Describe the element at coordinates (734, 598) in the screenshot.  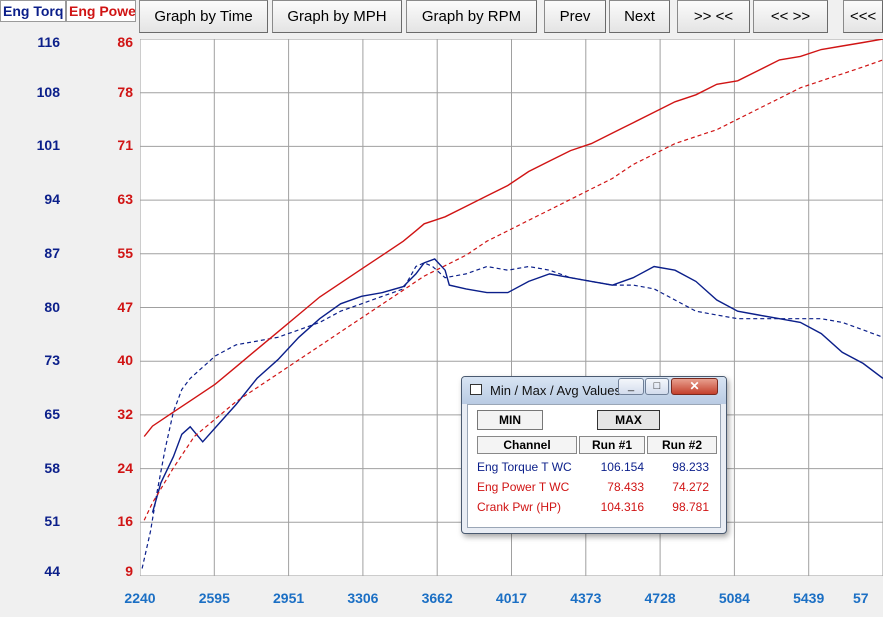
I see `rpm-axis-tick: 5084` at that location.